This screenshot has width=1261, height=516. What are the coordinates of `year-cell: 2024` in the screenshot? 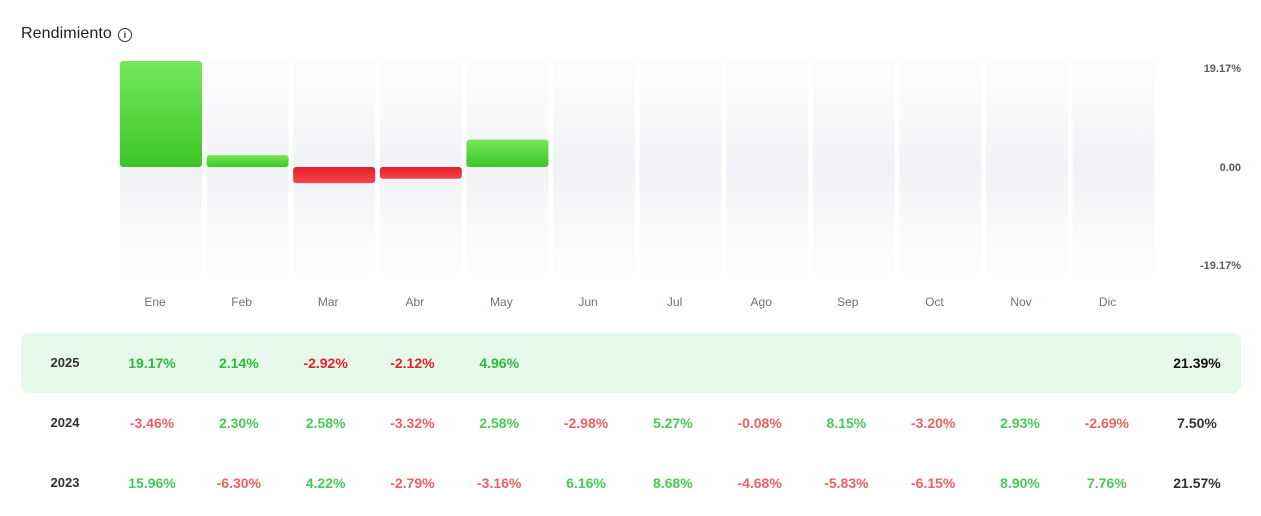 It's located at (65, 422).